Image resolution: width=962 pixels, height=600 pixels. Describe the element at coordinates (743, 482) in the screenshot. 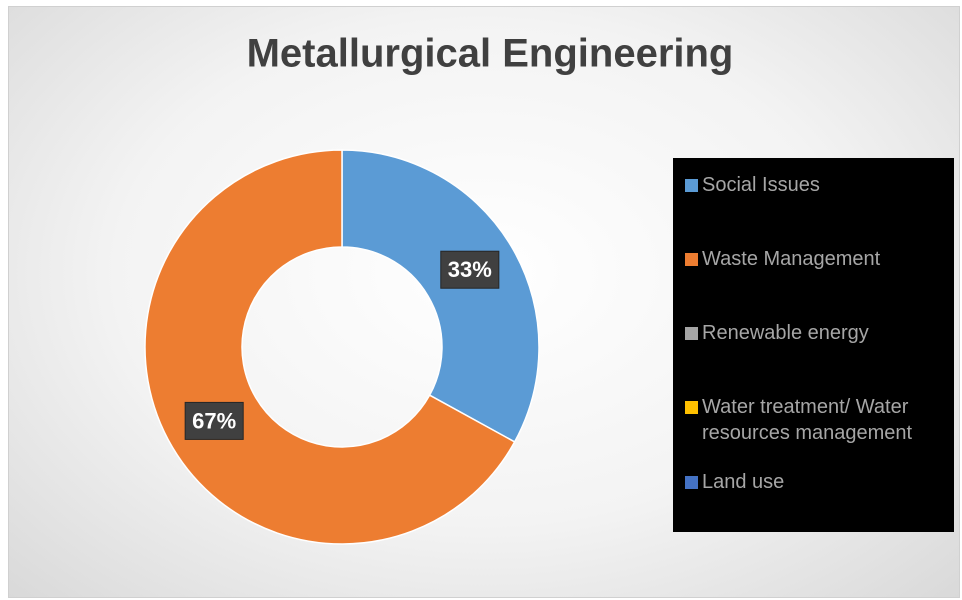

I see `legend-label: Land use` at that location.